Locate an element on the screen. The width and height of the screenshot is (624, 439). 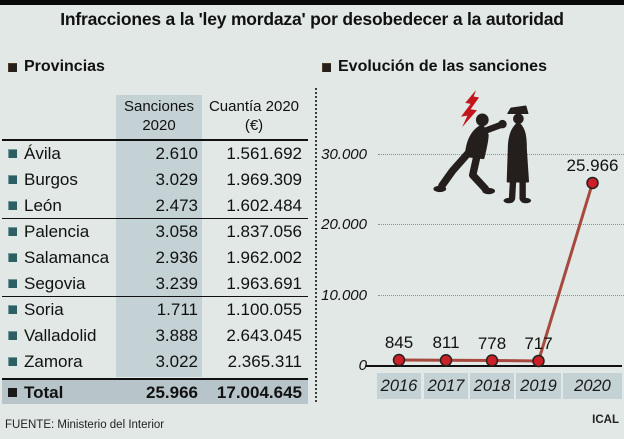
sanciones-value: 3.239 is located at coordinates (176, 283).